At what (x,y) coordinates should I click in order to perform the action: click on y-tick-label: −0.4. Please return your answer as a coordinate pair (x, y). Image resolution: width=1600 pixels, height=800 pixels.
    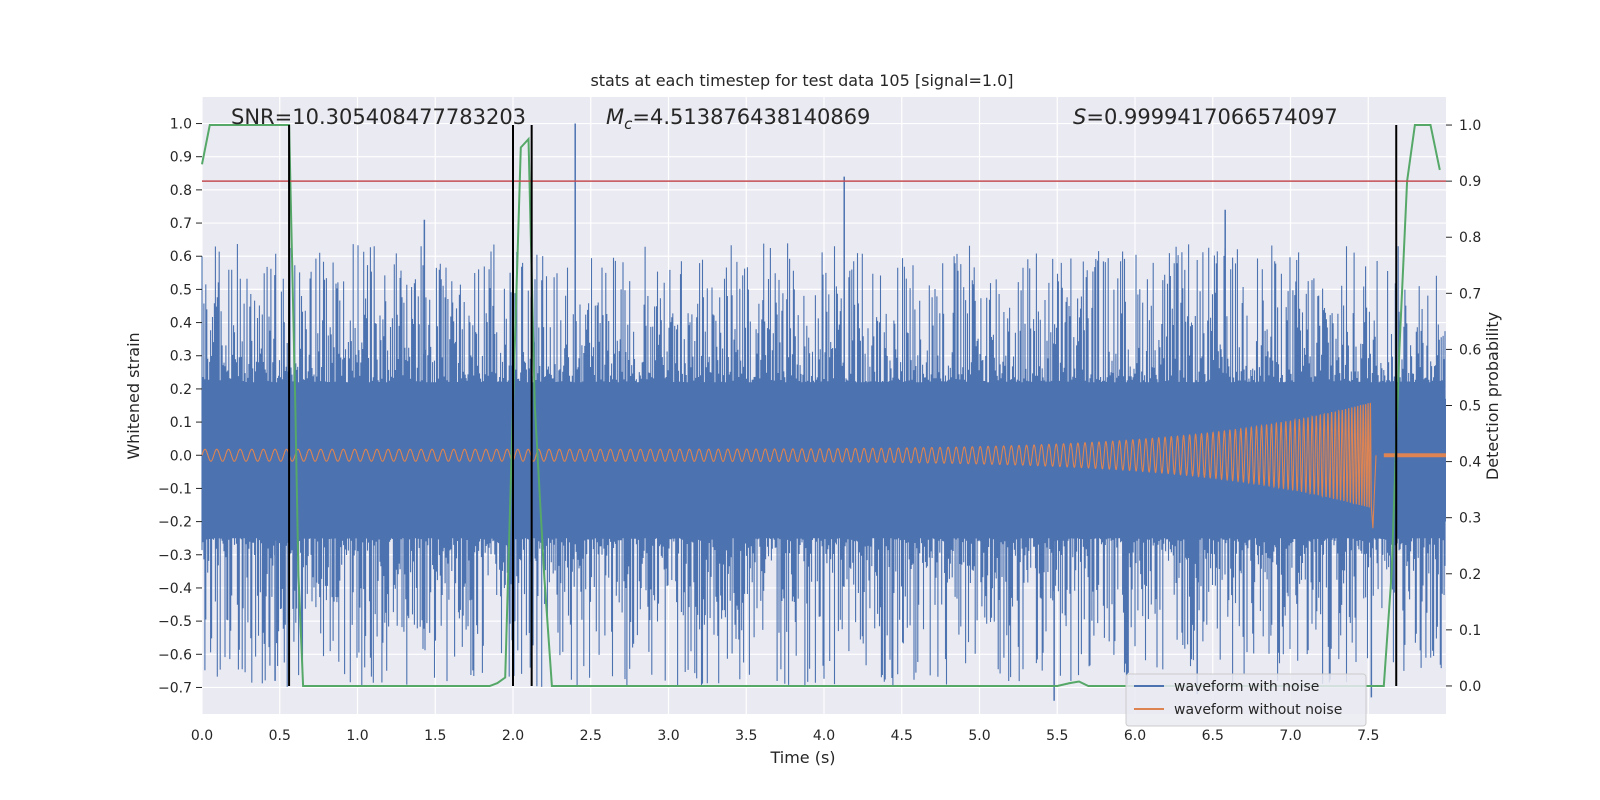
    Looking at the image, I should click on (175, 589).